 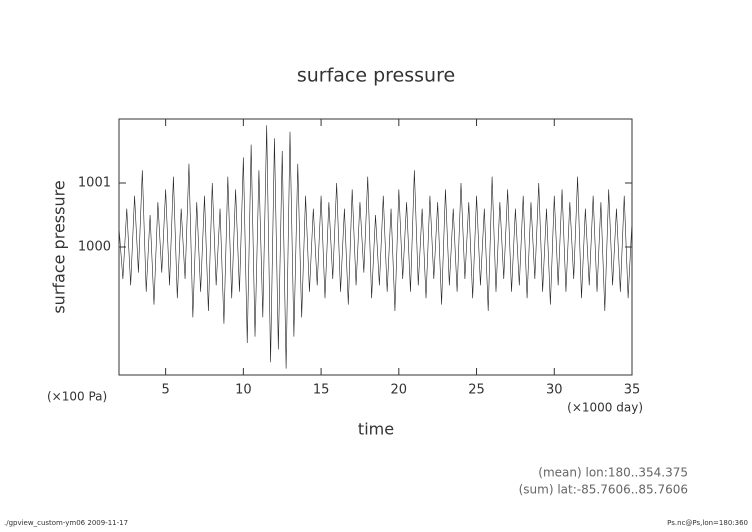 What do you see at coordinates (321, 390) in the screenshot?
I see `x-tick-label: 15` at bounding box center [321, 390].